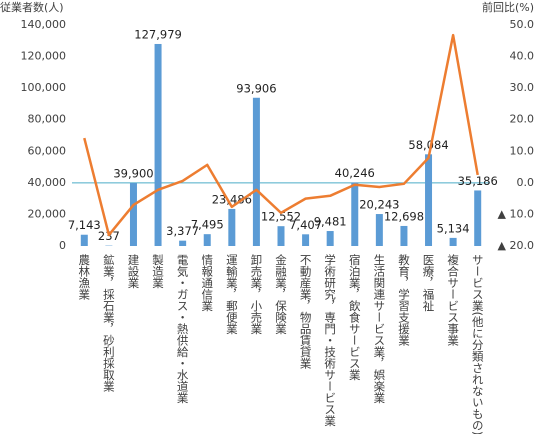 The image size is (535, 434). Describe the element at coordinates (281, 217) in the screenshot. I see `data-label: 12,552` at that location.